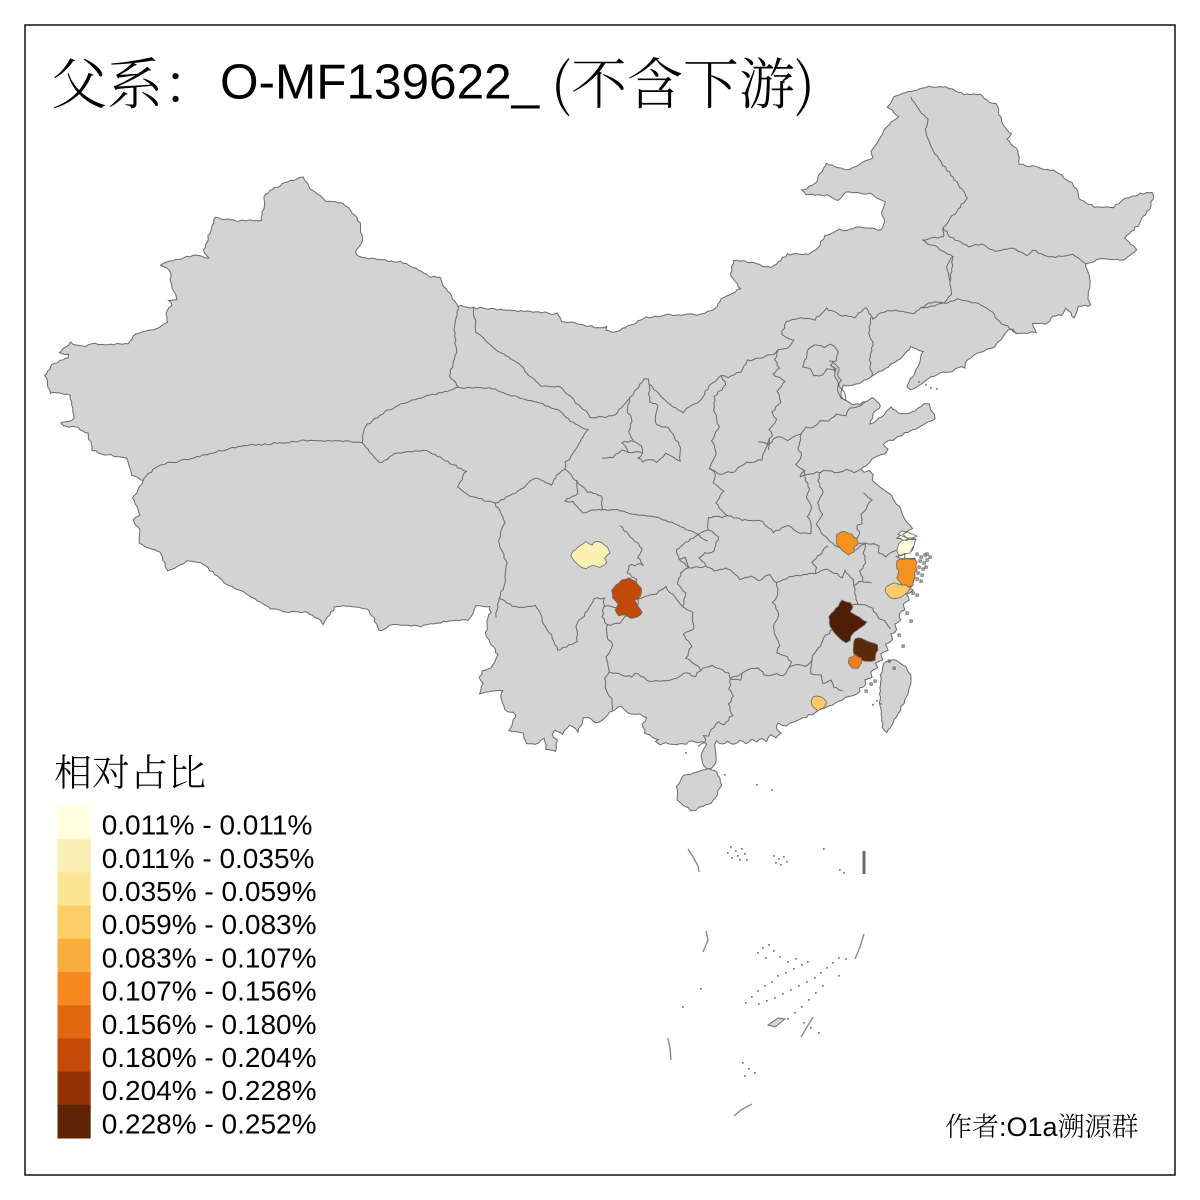  I want to click on svg-text: 0.059% - 0.083%, so click(209, 924).